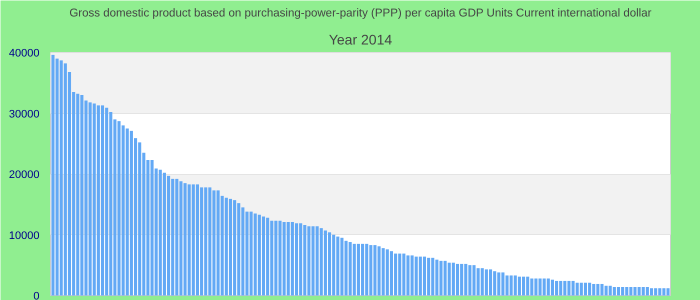 The height and width of the screenshot is (300, 700). Describe the element at coordinates (36, 295) in the screenshot. I see `y-tick-label: 0` at that location.